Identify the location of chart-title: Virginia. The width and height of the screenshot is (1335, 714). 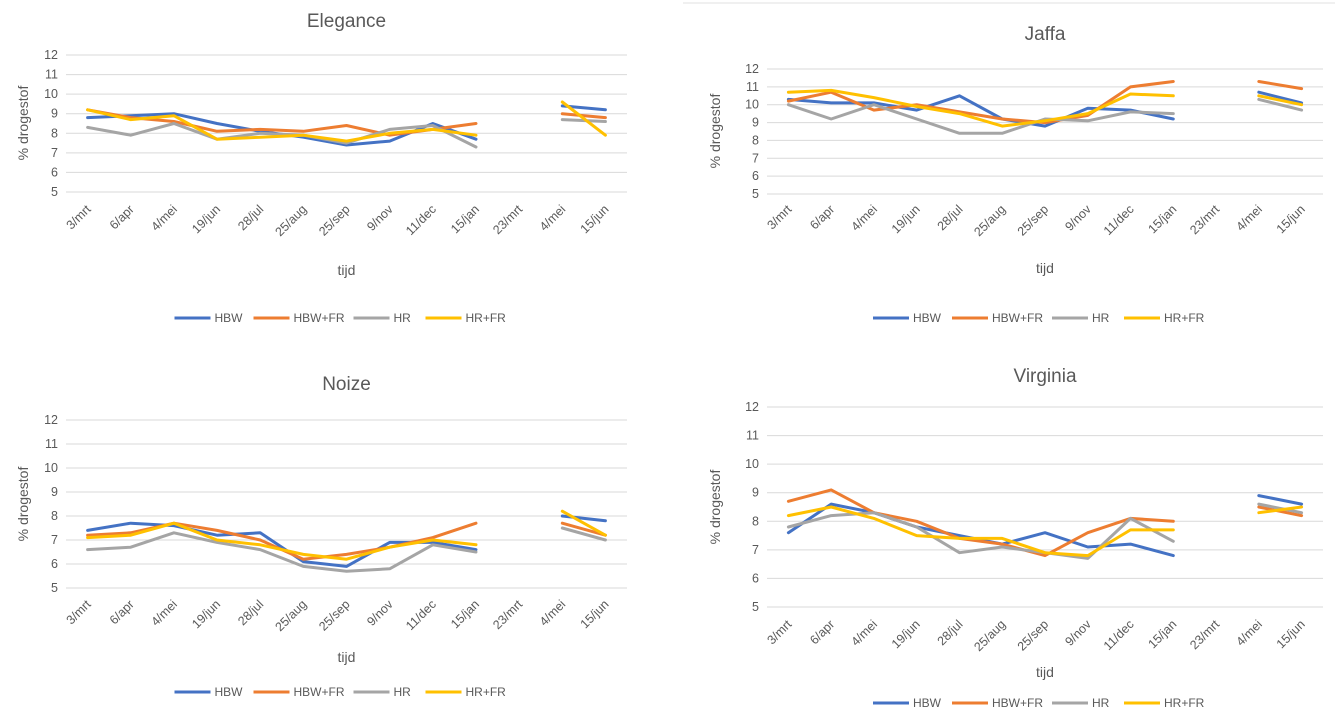
(1044, 376).